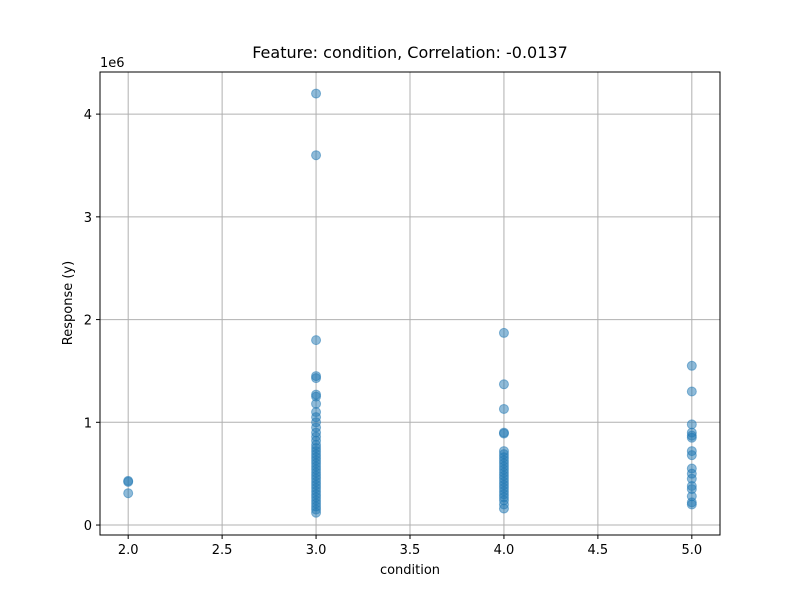 This screenshot has height=604, width=800. What do you see at coordinates (504, 550) in the screenshot?
I see `x-tick-label: 4.0` at bounding box center [504, 550].